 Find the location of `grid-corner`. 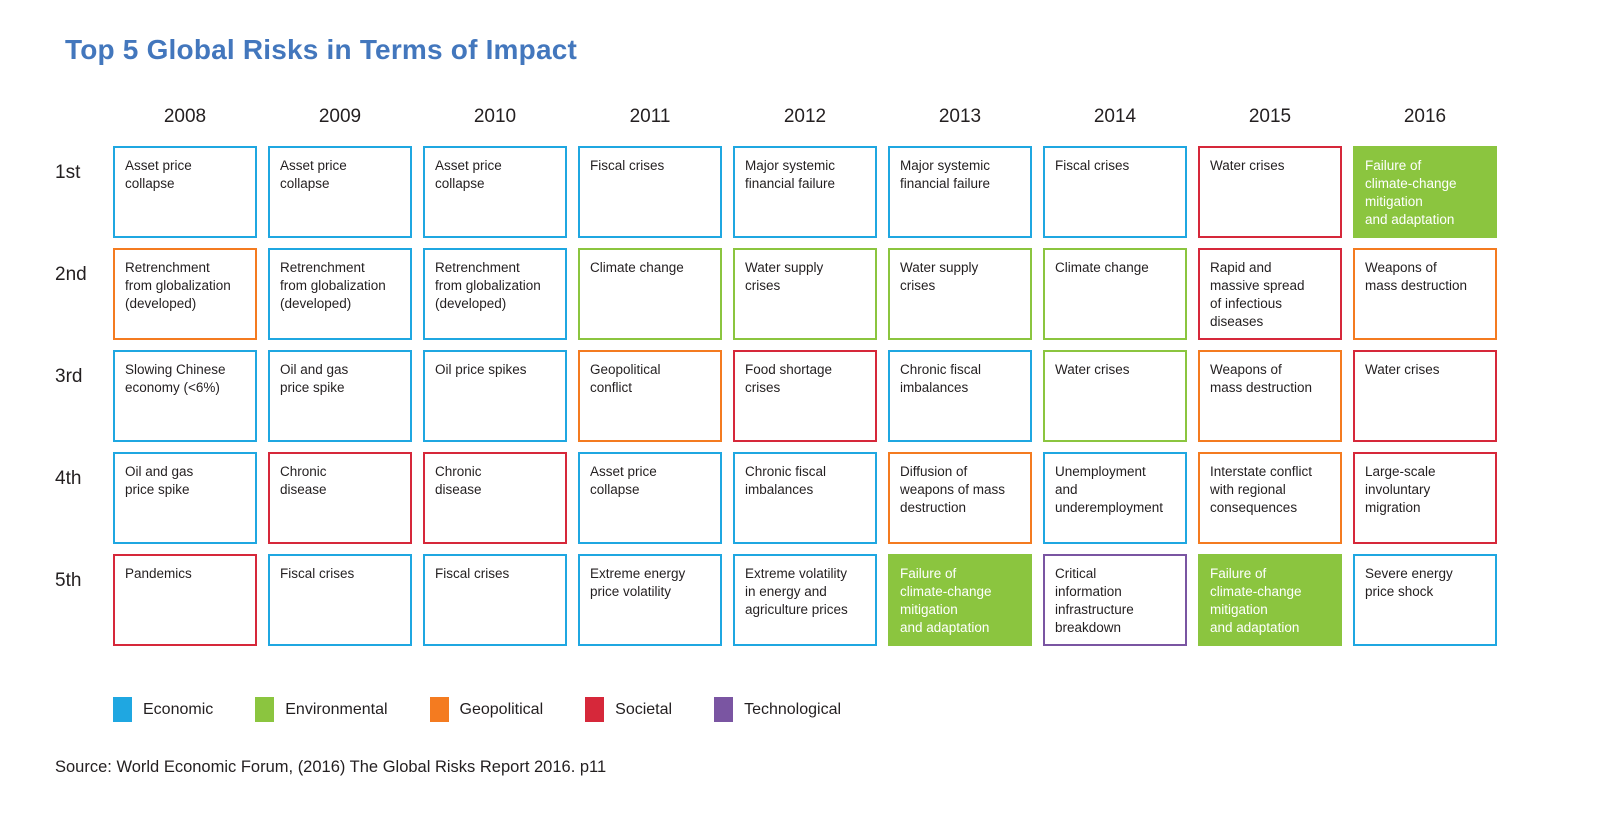

grid-corner is located at coordinates (78, 118).